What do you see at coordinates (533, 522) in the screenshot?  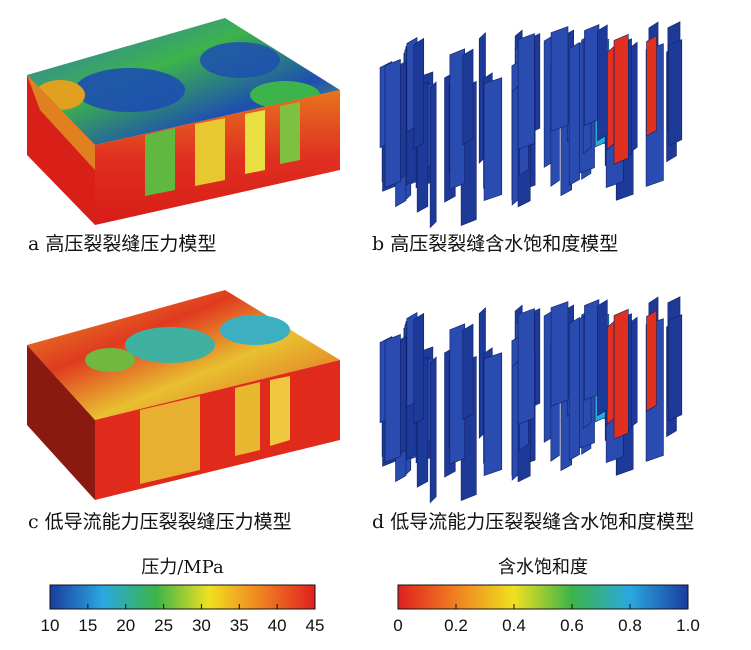 I see `caption: d 低导流能力压裂裂缝含水饱和度模型` at bounding box center [533, 522].